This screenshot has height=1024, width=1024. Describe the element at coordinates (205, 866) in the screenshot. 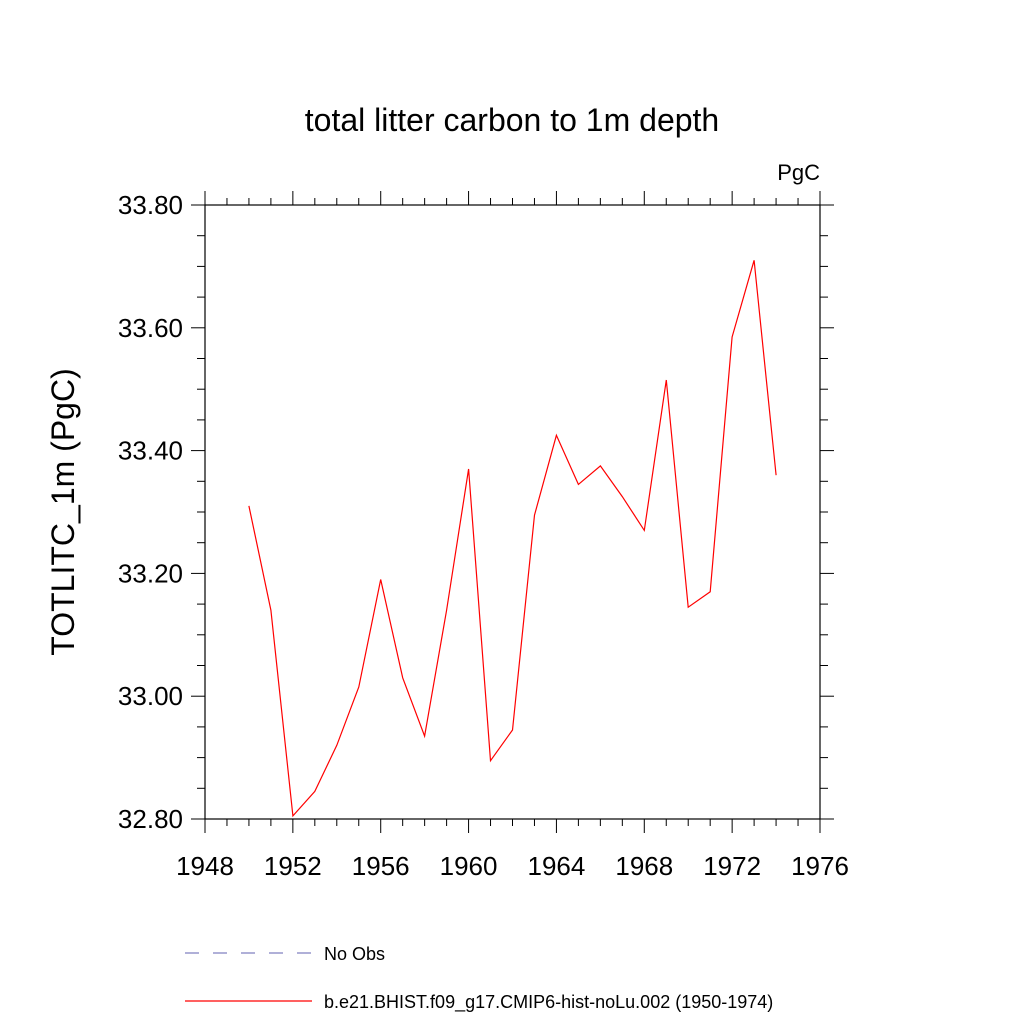

I see `x-tick-label: 1948` at that location.